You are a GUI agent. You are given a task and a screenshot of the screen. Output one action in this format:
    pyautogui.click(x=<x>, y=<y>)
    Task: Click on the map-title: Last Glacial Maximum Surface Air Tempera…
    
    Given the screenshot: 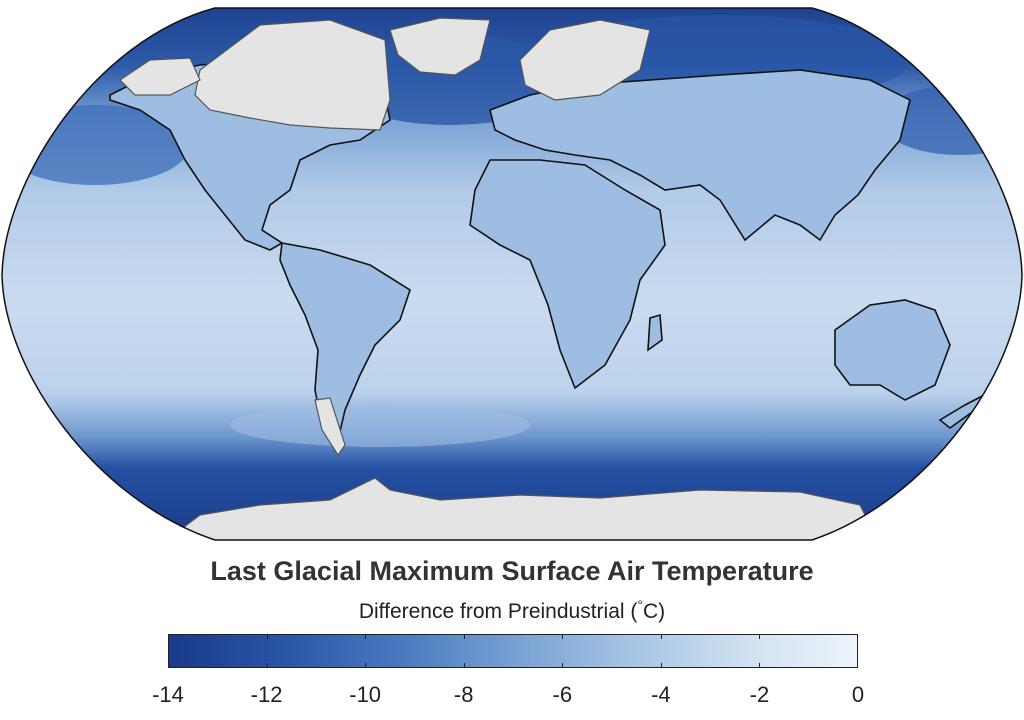 What is the action you would take?
    pyautogui.click(x=512, y=571)
    